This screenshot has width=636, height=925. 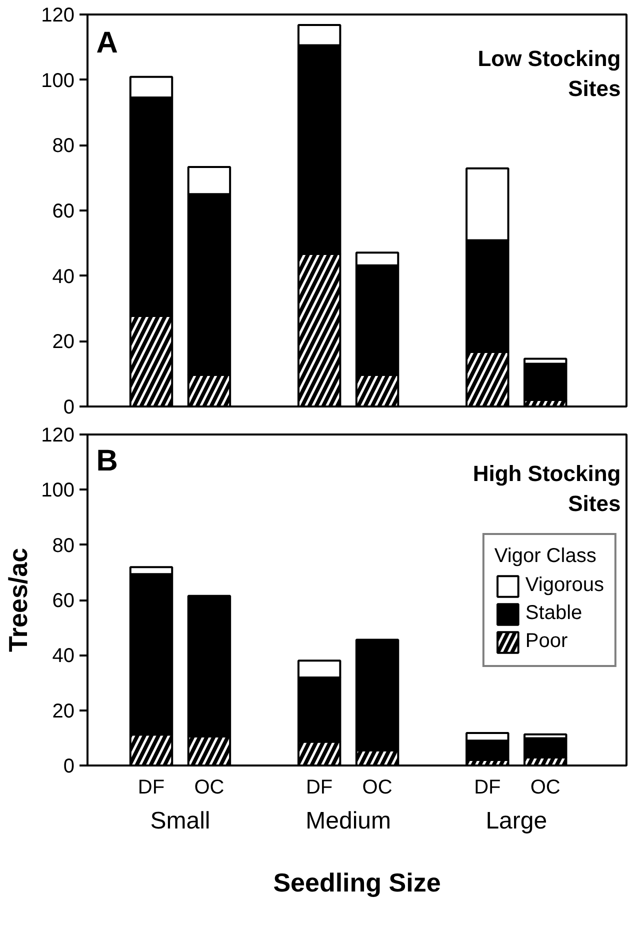 I want to click on x-axis-title: Seedling Size, so click(x=357, y=883).